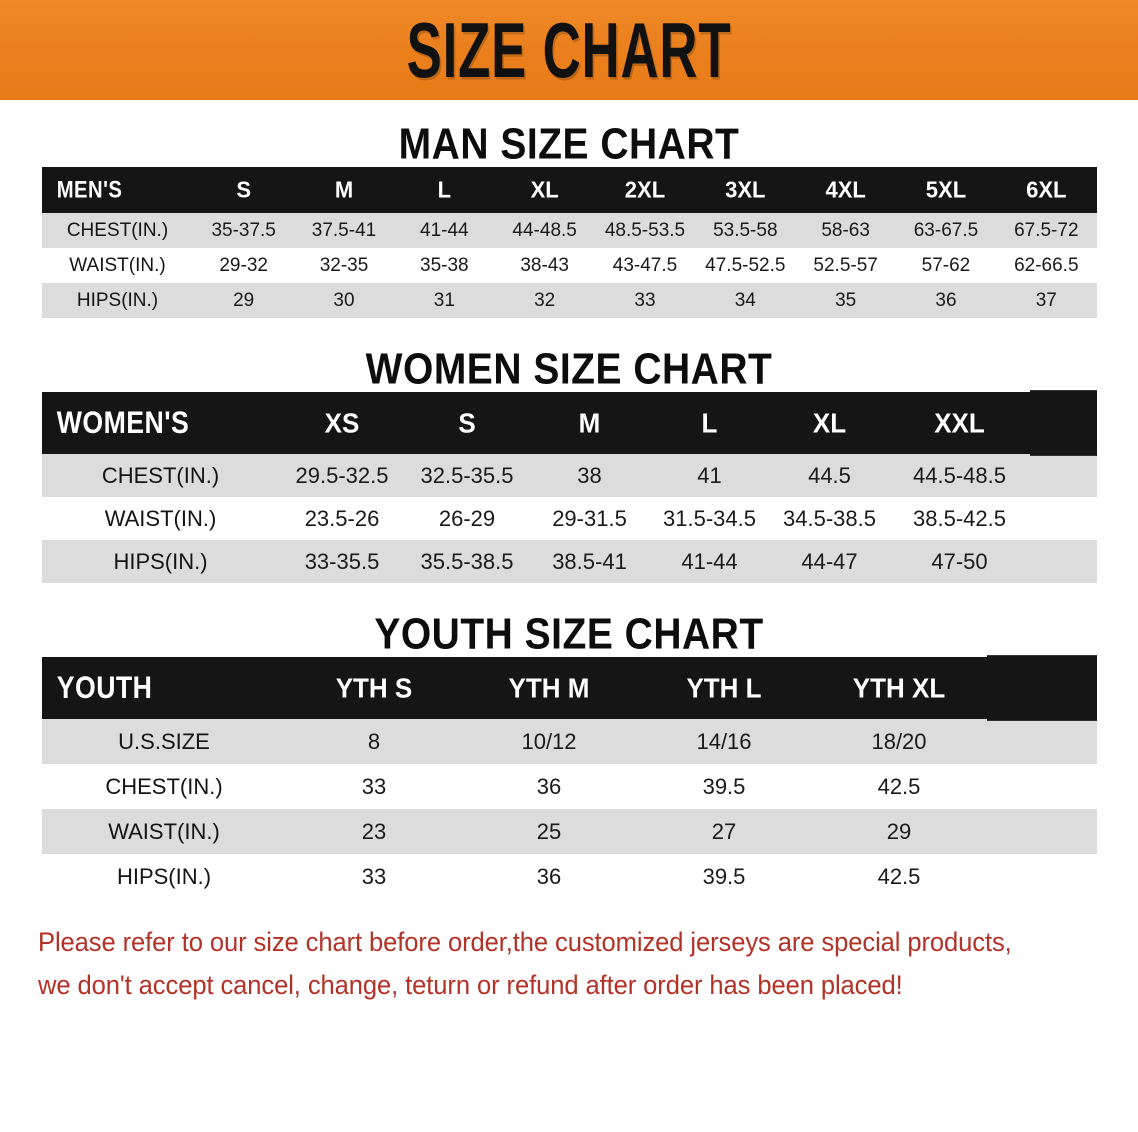 Image resolution: width=1138 pixels, height=1132 pixels. I want to click on table-cell: 38-43, so click(544, 265).